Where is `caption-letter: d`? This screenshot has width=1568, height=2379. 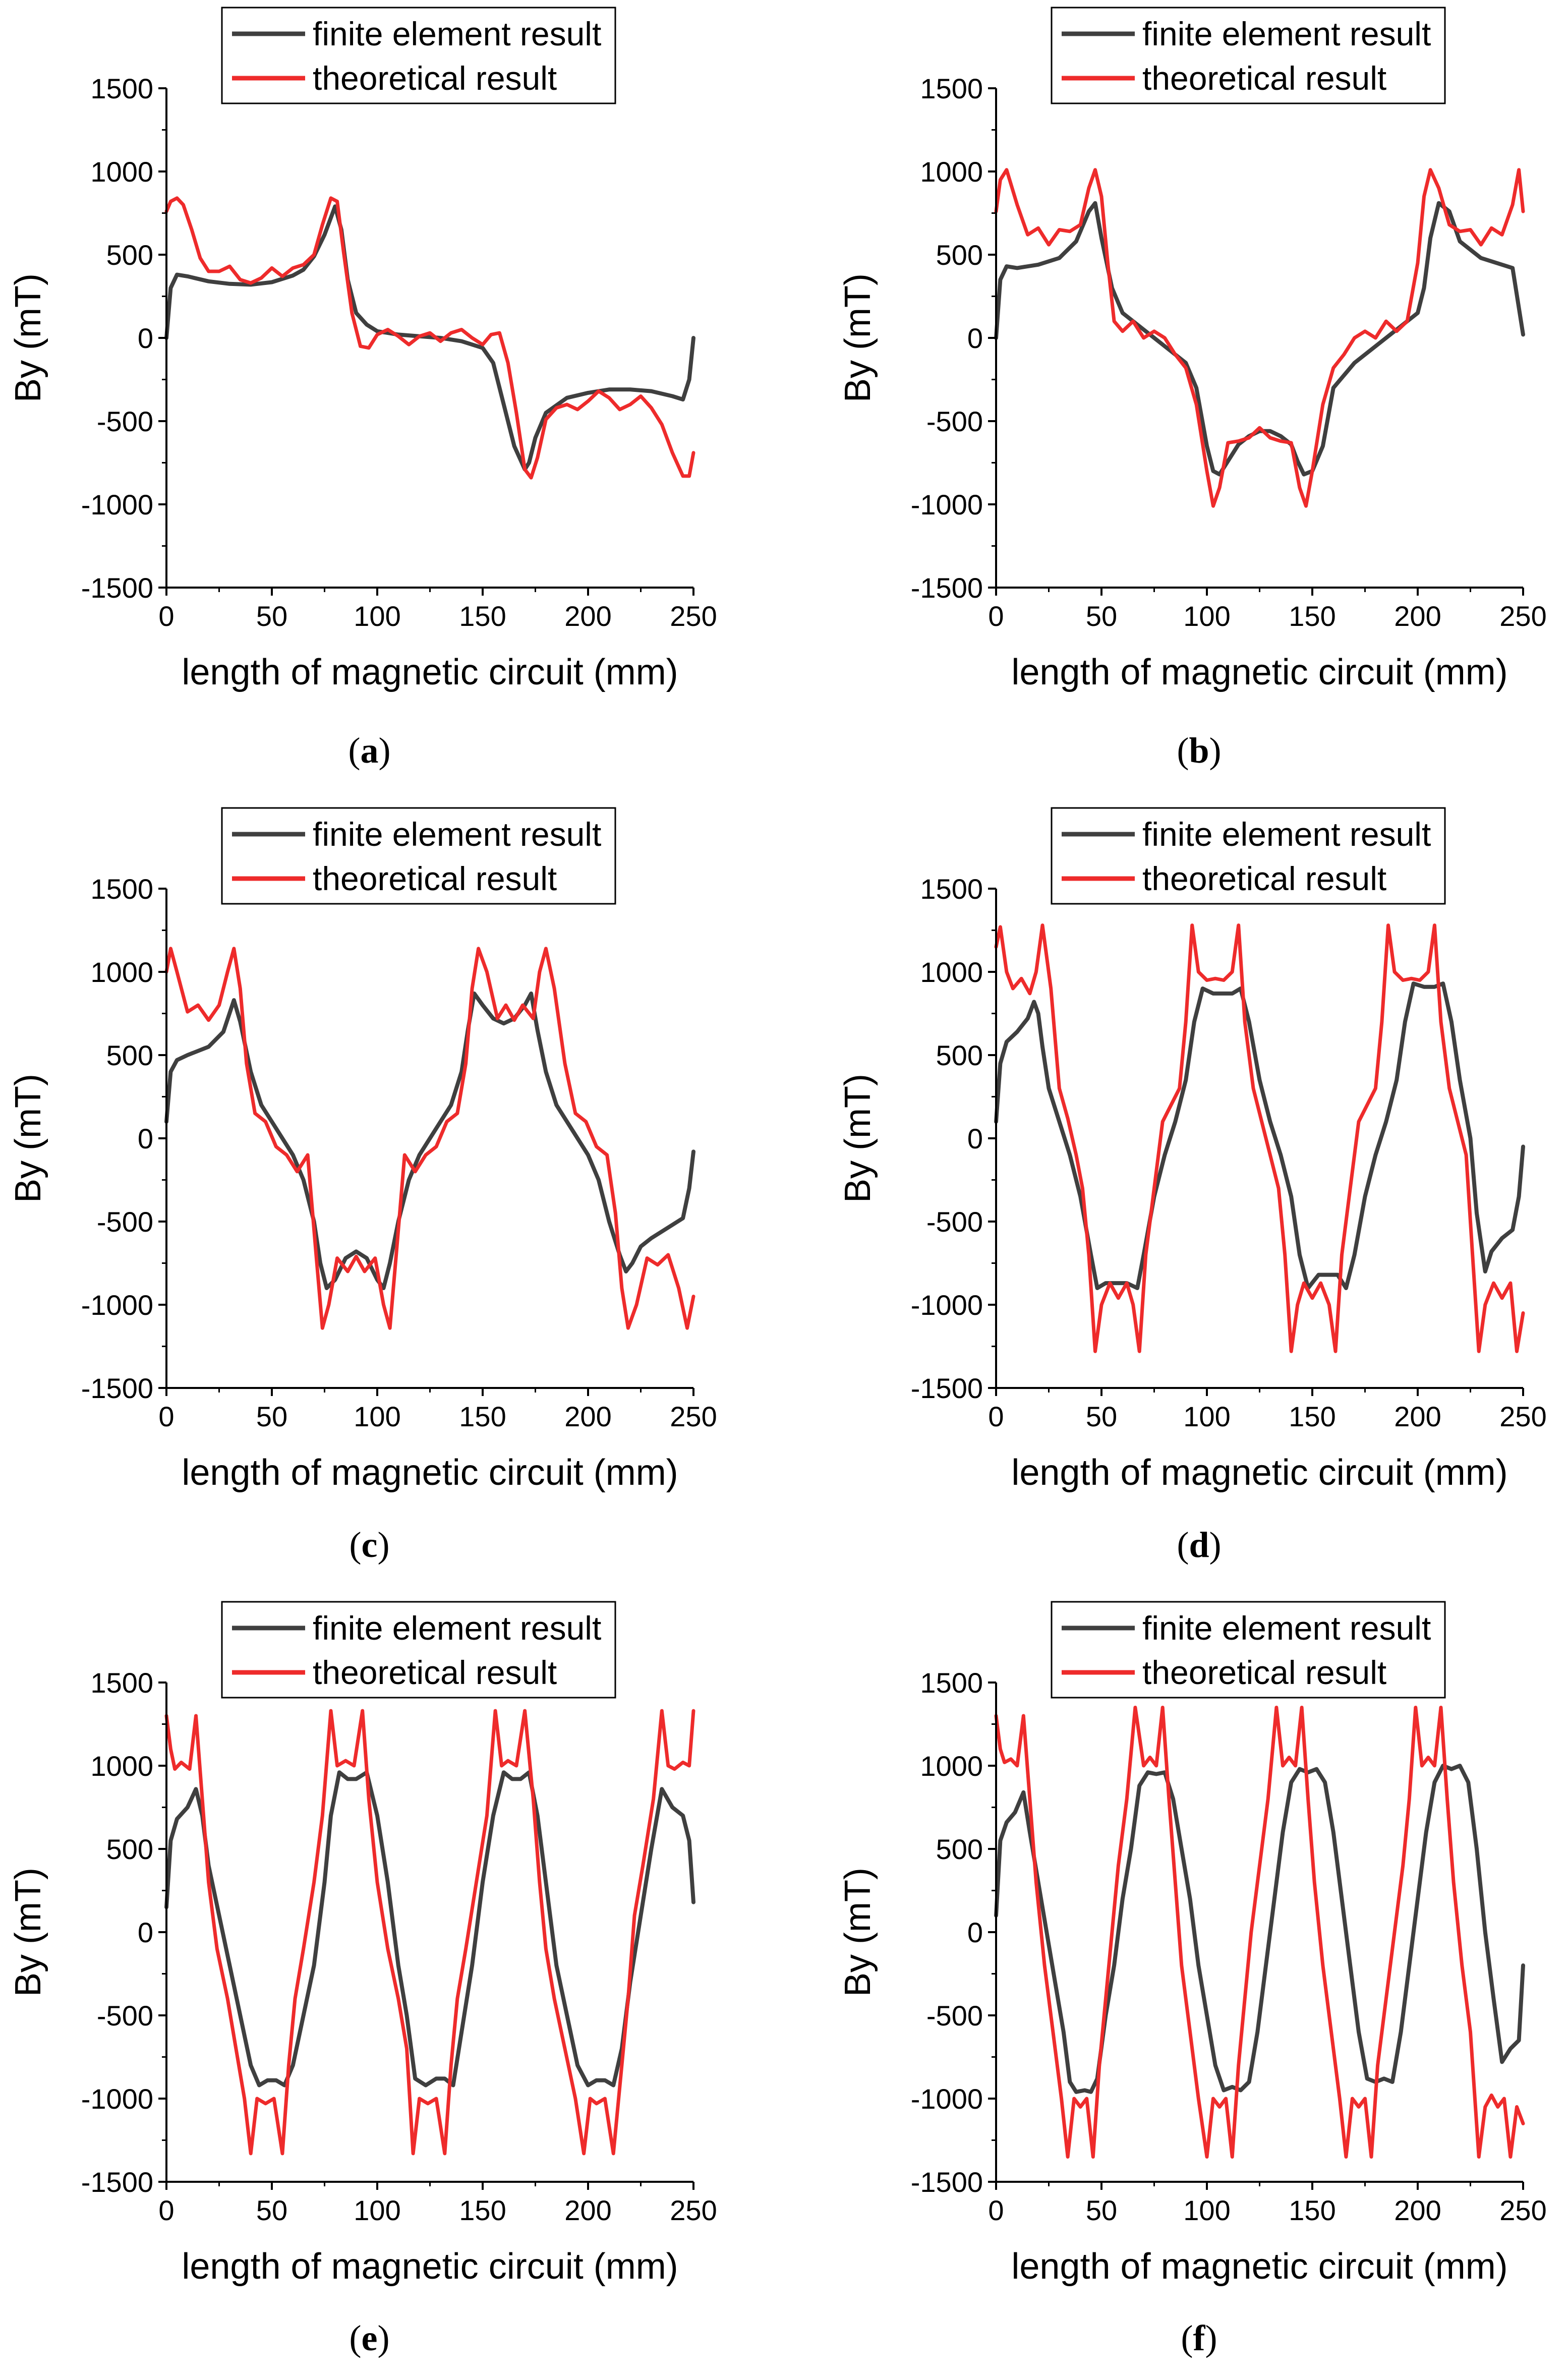 caption-letter: d is located at coordinates (1199, 1545).